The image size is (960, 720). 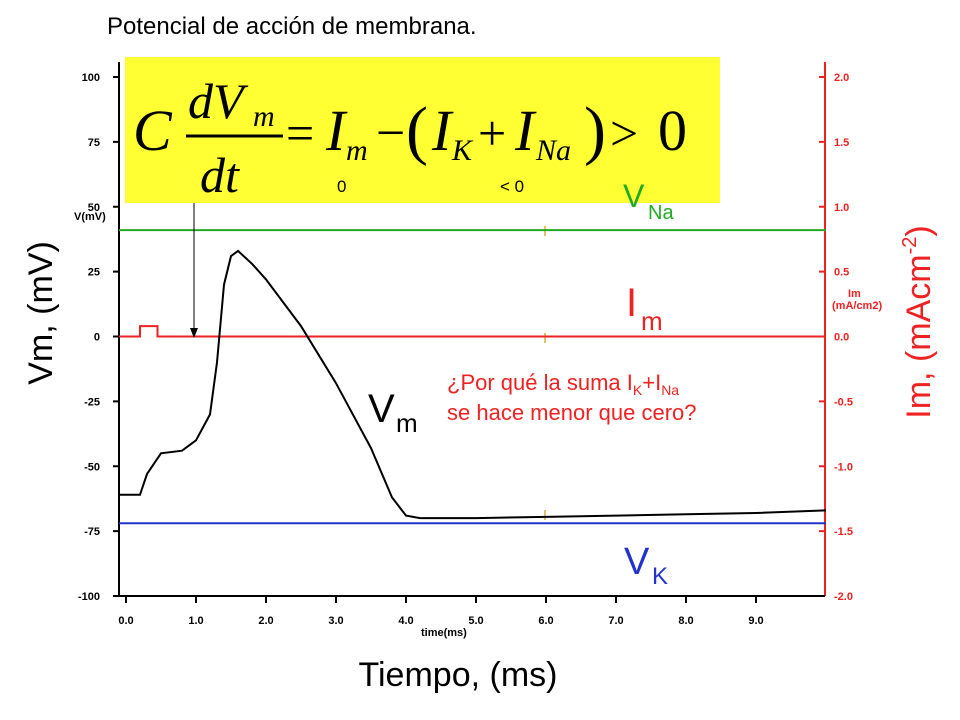 What do you see at coordinates (661, 213) in the screenshot?
I see `label-vna-sub: Na` at bounding box center [661, 213].